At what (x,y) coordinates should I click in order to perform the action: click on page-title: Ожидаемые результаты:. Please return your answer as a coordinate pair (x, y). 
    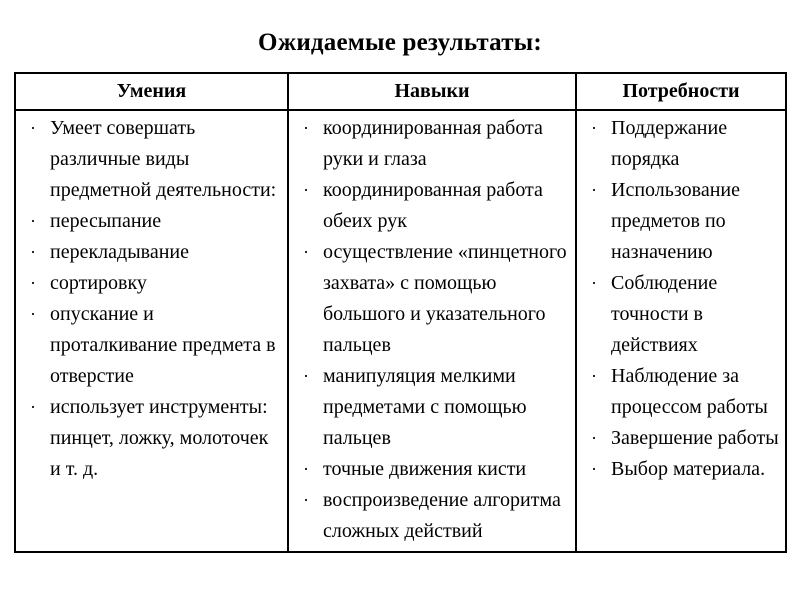
    Looking at the image, I should click on (400, 42).